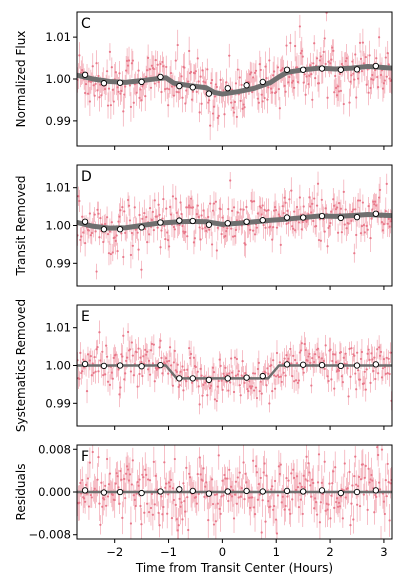 This screenshot has width=407, height=581. Describe the element at coordinates (21, 492) in the screenshot. I see `y-axis-label: Residuals` at that location.